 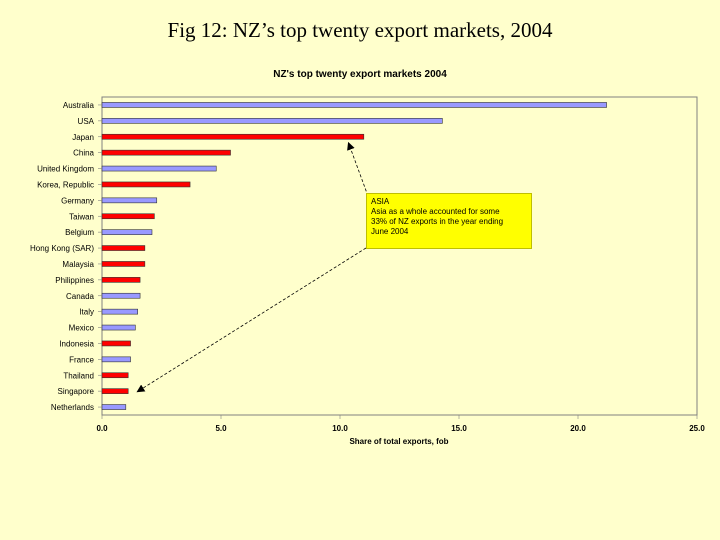 What do you see at coordinates (83, 137) in the screenshot?
I see `category-label: Japan` at bounding box center [83, 137].